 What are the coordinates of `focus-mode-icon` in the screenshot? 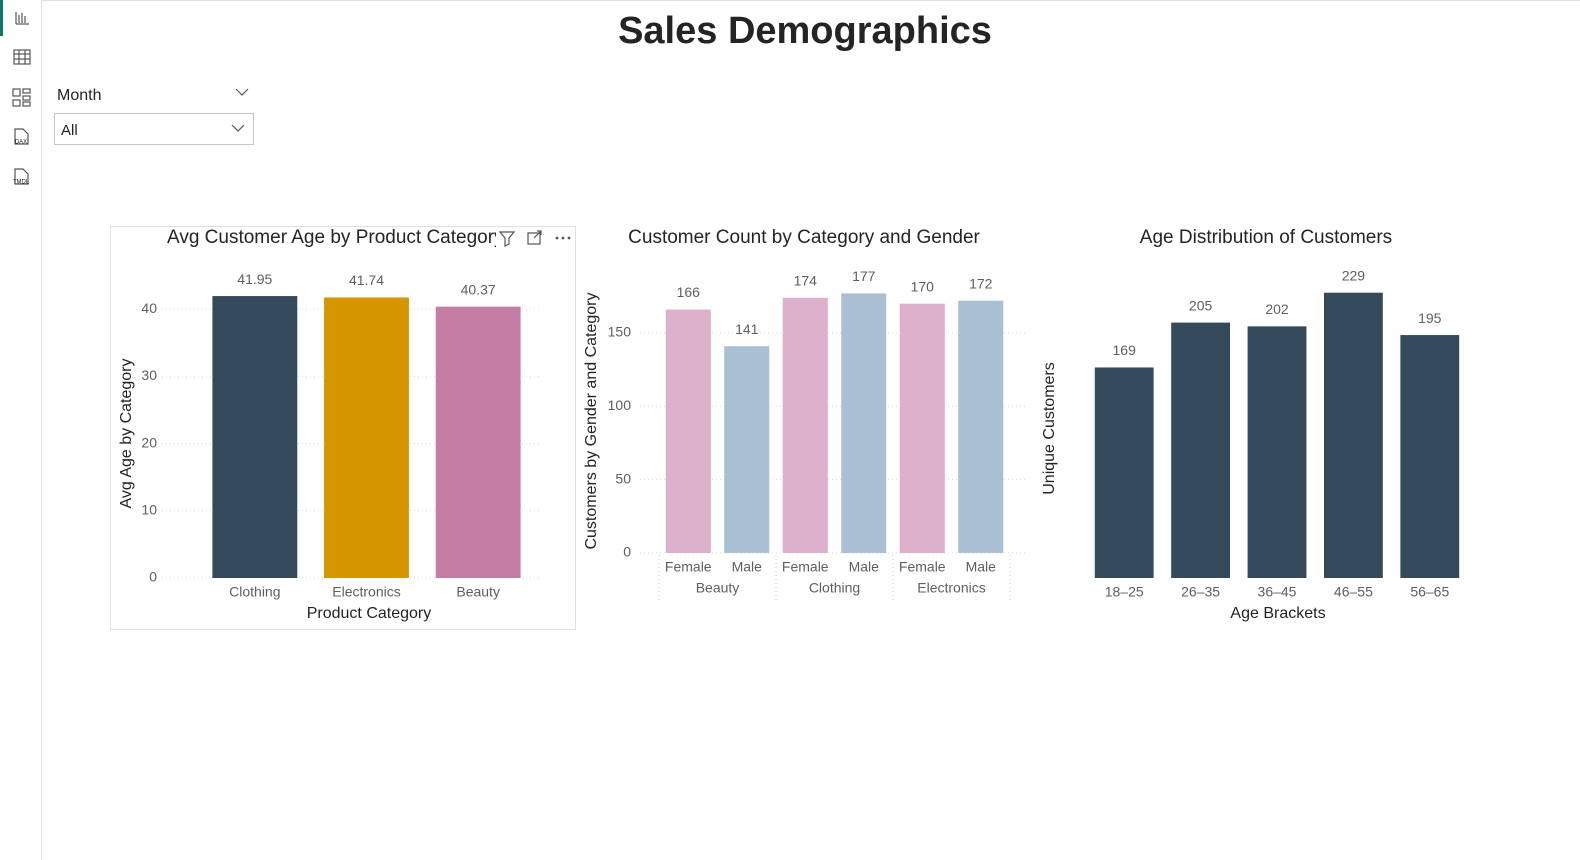 It's located at (534, 237).